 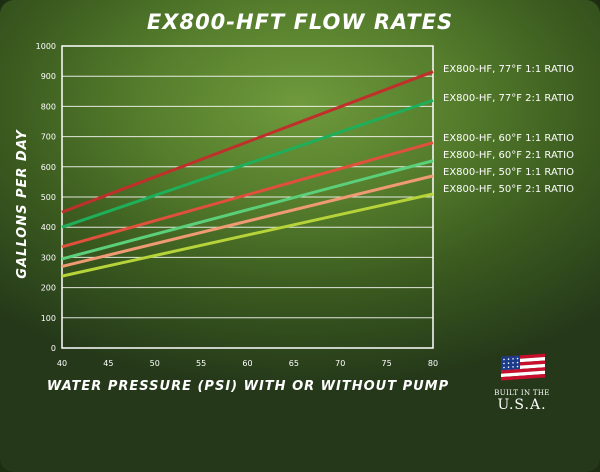 What do you see at coordinates (508, 172) in the screenshot?
I see `legend-entry-5: EX800-HF, 50°F 1:1 RATIO` at bounding box center [508, 172].